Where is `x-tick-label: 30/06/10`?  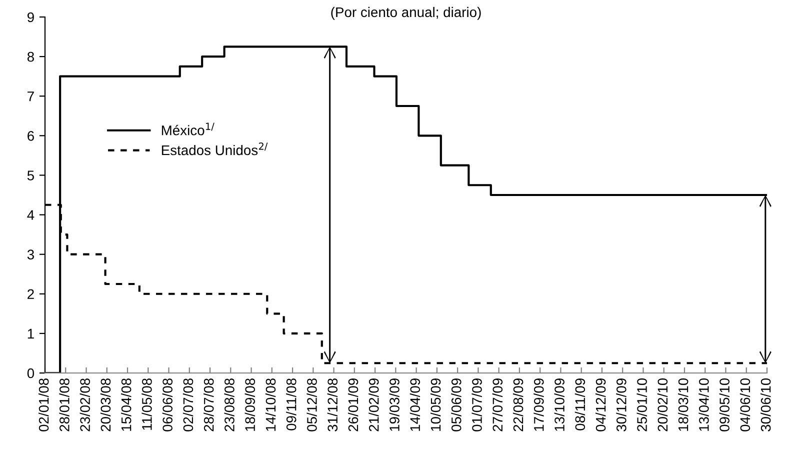
x-tick-label: 30/06/10 is located at coordinates (765, 405).